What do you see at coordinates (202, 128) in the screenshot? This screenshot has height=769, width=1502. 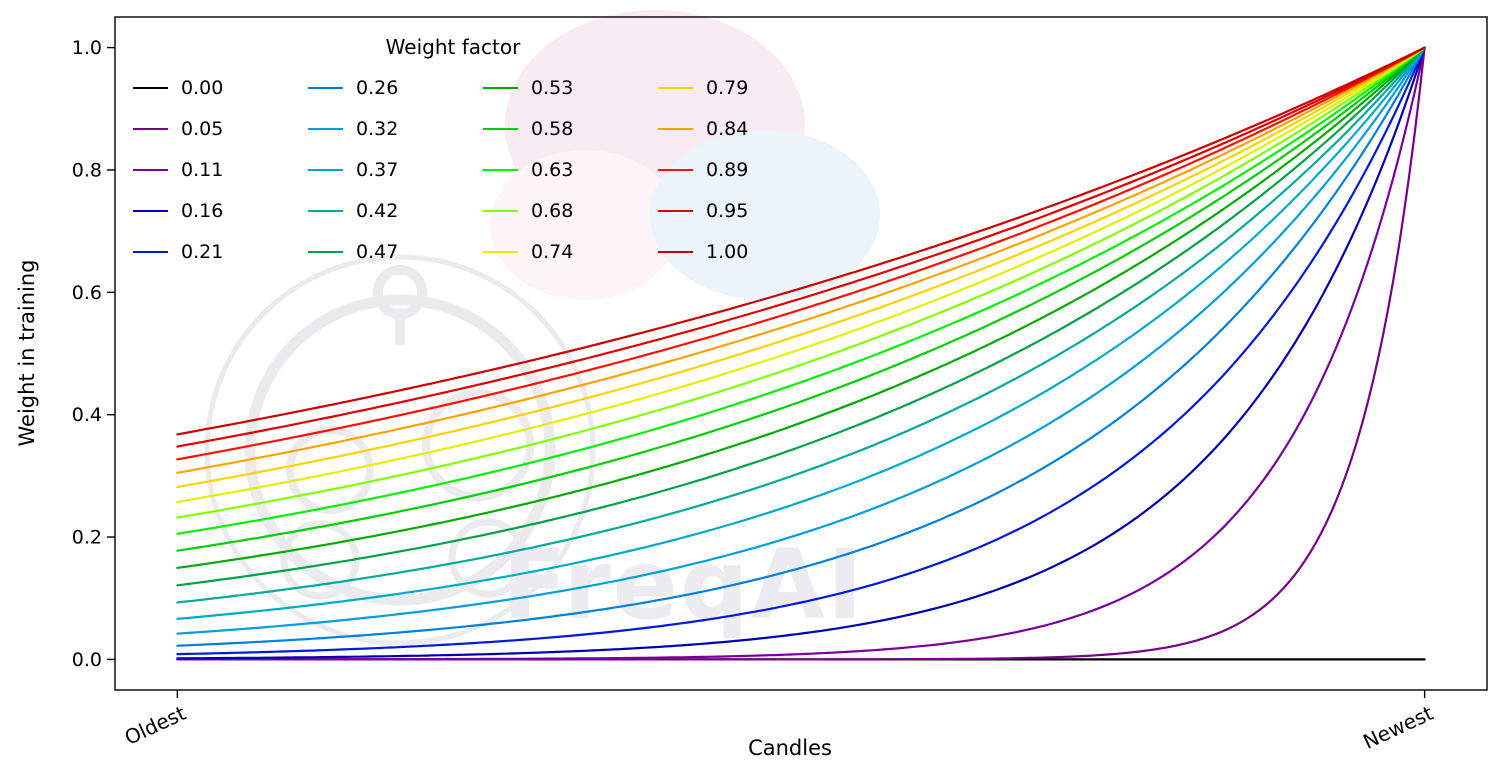 I see `legend-label: 0.05` at bounding box center [202, 128].